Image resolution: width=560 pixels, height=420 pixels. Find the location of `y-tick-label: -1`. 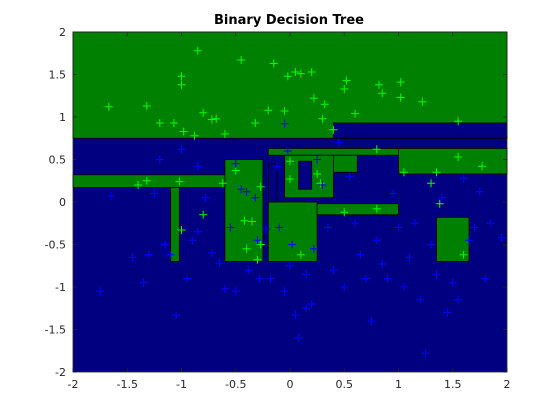

y-tick-label: -1 is located at coordinates (60, 287).